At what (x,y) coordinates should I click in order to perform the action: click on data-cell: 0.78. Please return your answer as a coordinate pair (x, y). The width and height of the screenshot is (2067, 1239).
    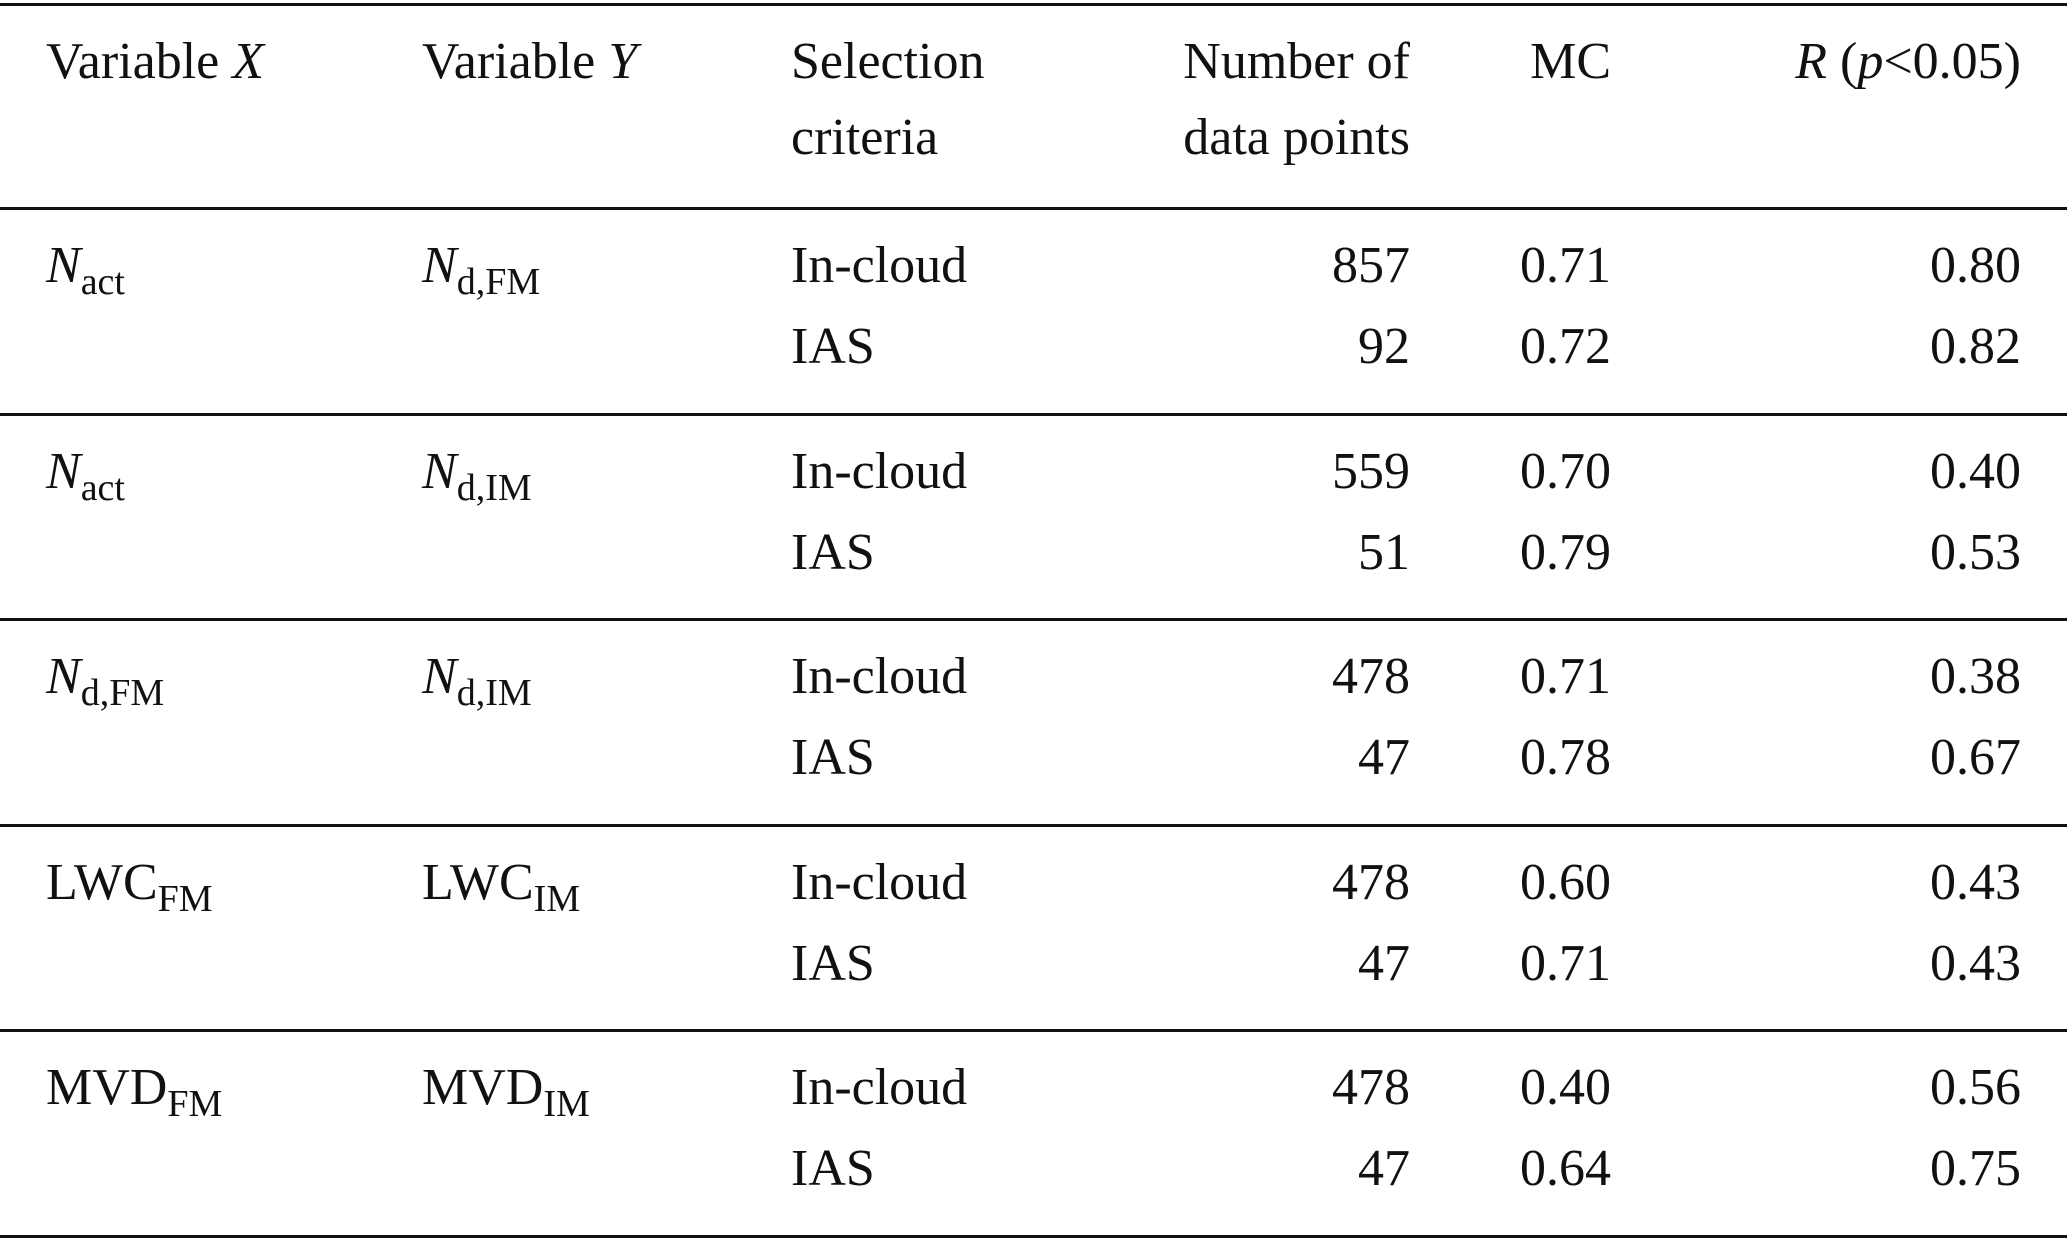
    Looking at the image, I should click on (1565, 758).